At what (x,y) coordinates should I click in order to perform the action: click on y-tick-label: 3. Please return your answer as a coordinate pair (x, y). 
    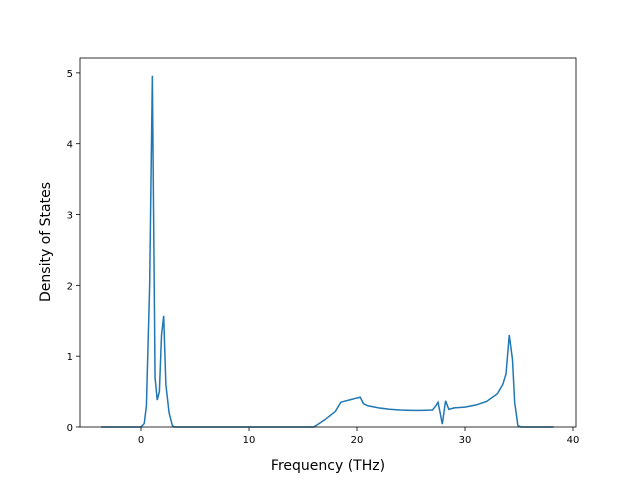
    Looking at the image, I should click on (70, 216).